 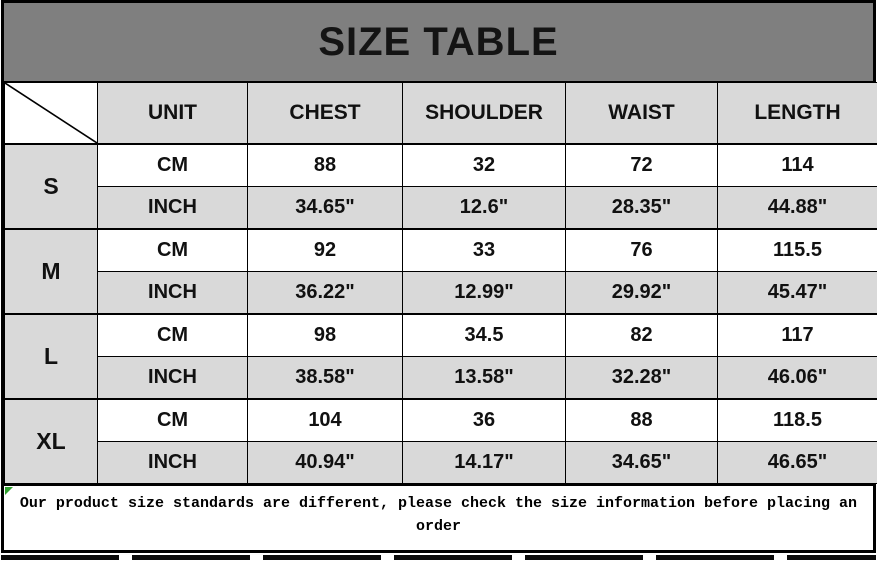 I want to click on size-table-header: UNIT CHEST SHOULDER WAIST LENGTH, so click(x=440, y=113).